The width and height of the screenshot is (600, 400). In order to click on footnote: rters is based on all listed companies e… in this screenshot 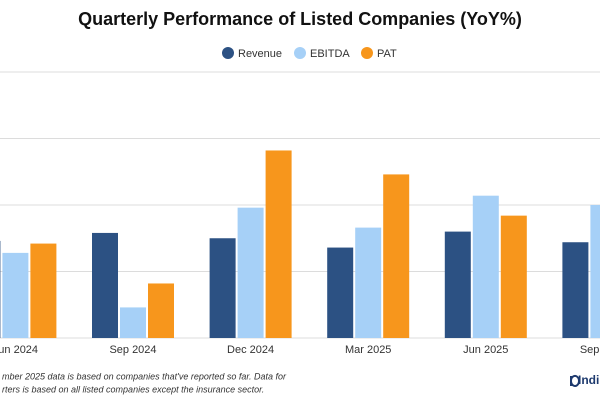, I will do `click(133, 389)`.